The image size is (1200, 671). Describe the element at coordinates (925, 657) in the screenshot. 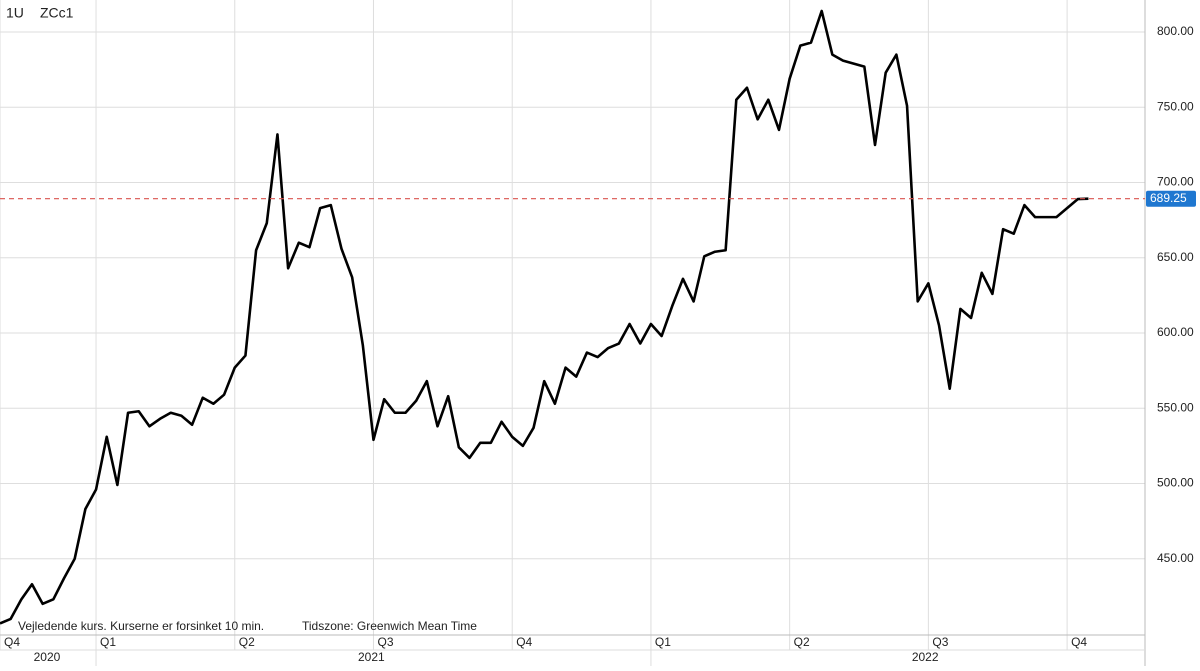

I see `year-label: 2022` at that location.